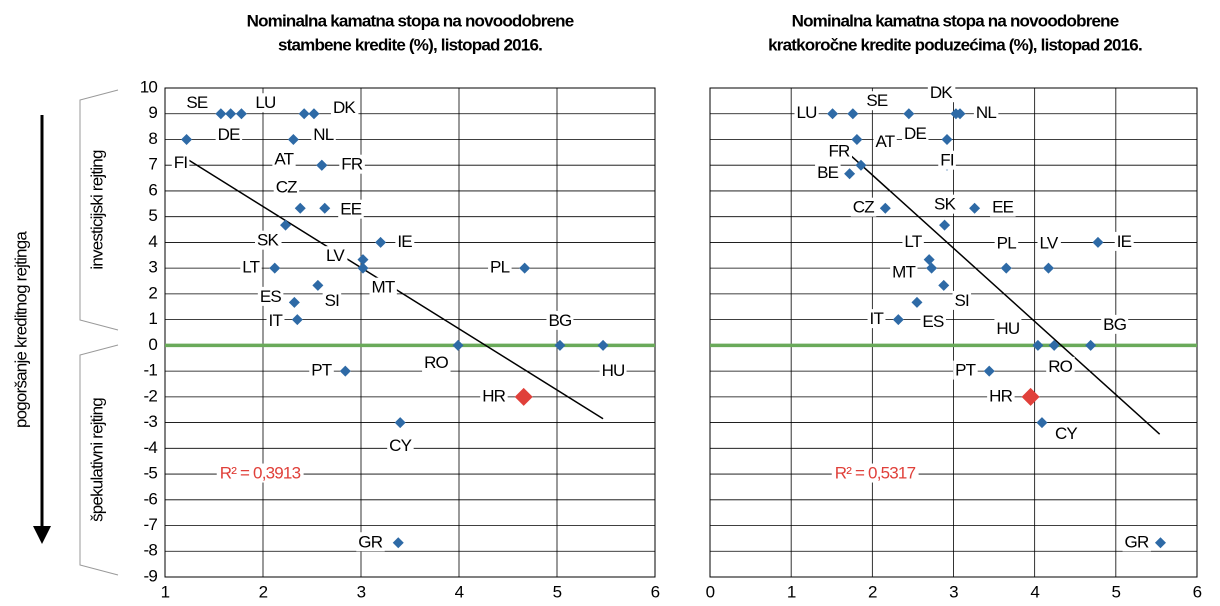 The height and width of the screenshot is (606, 1220). I want to click on y-tick-label: 1, so click(152, 318).